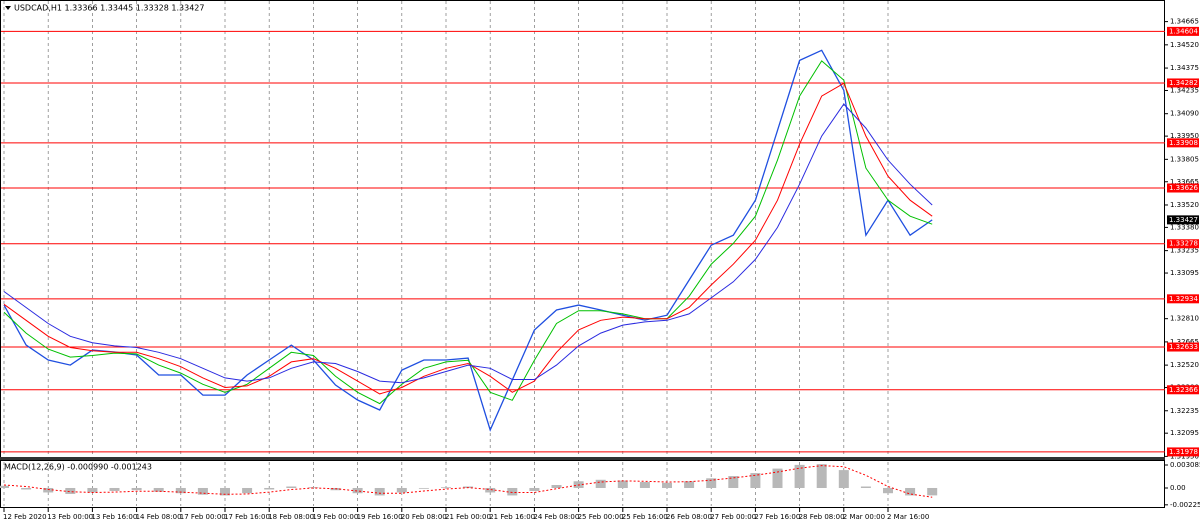  Describe the element at coordinates (78, 467) in the screenshot. I see `macd-title: MACD(12,26,9) -0.000990 -0.001243` at that location.